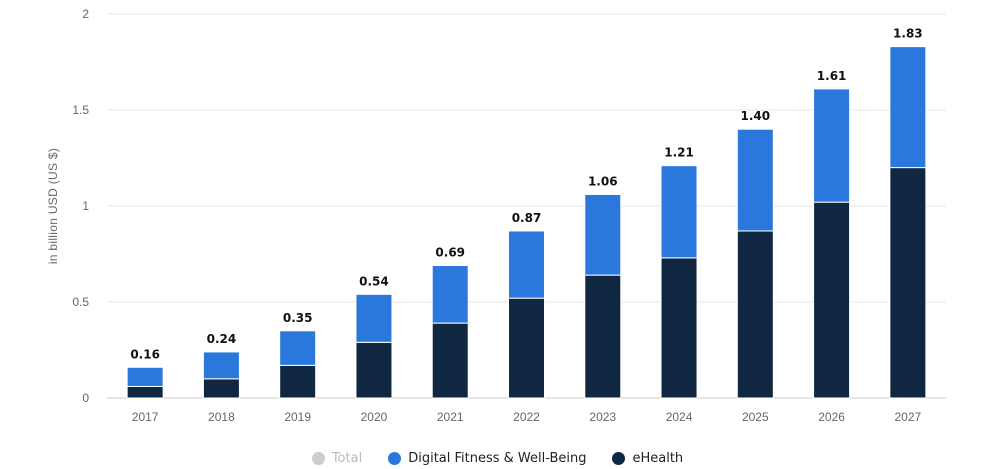 The width and height of the screenshot is (995, 469). I want to click on y-tick-label: 0.5, so click(80, 302).